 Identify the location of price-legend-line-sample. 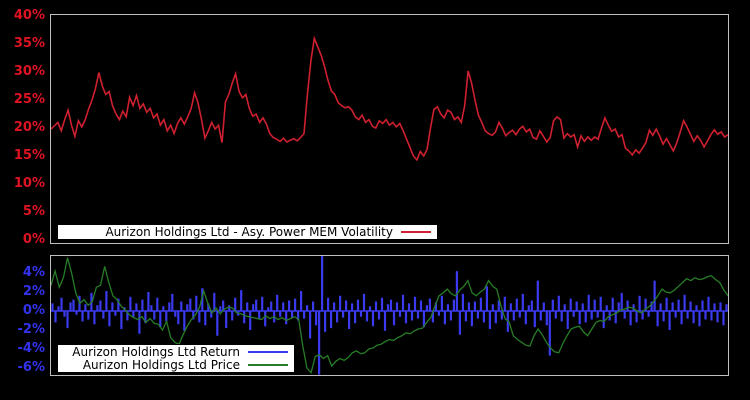
(268, 365).